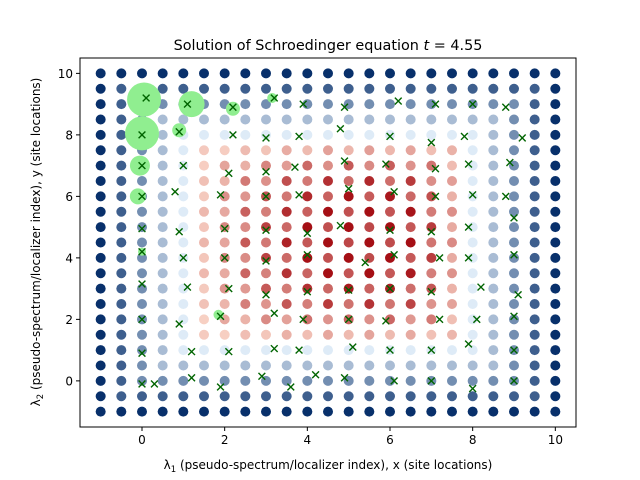  What do you see at coordinates (142, 440) in the screenshot?
I see `x-tick-label: 0` at bounding box center [142, 440].